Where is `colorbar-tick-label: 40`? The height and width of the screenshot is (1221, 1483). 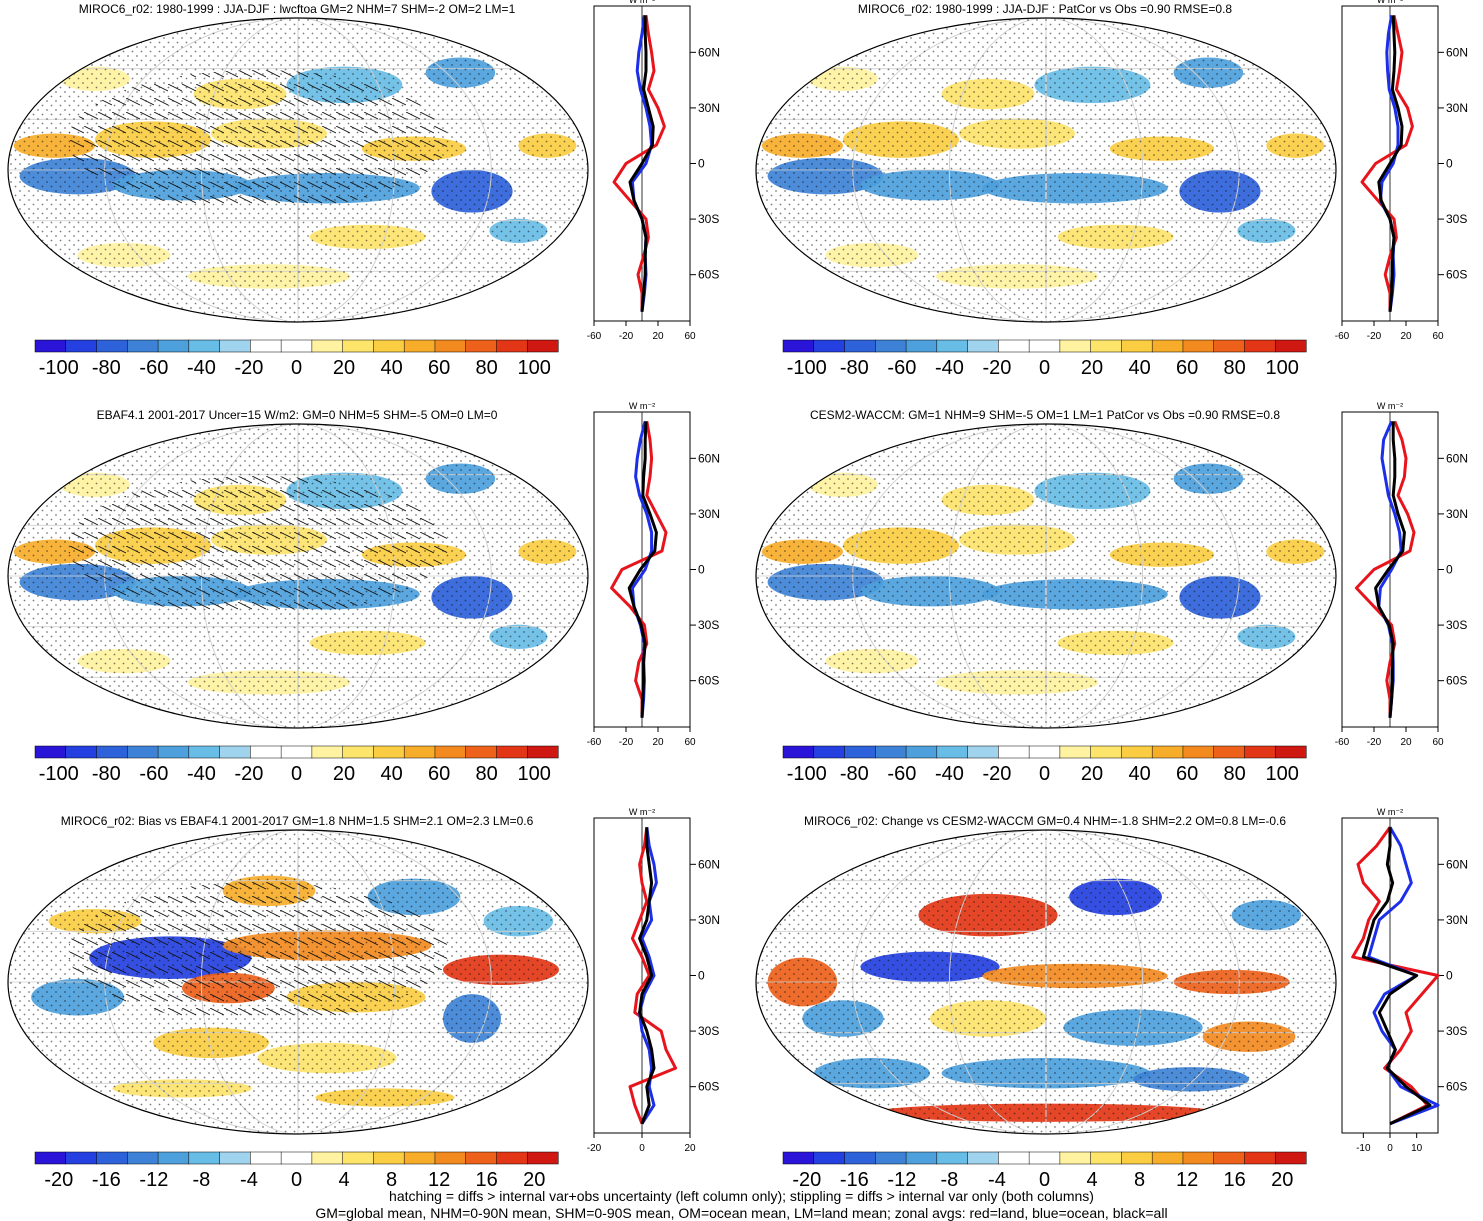
colorbar-tick-label: 40 is located at coordinates (1139, 368).